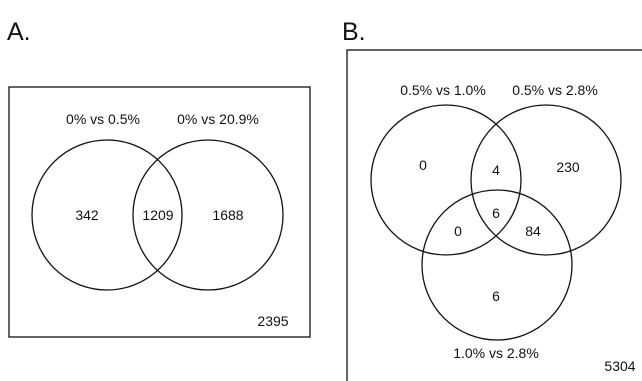  What do you see at coordinates (546, 180) in the screenshot?
I see `panel-b-circle-right` at bounding box center [546, 180].